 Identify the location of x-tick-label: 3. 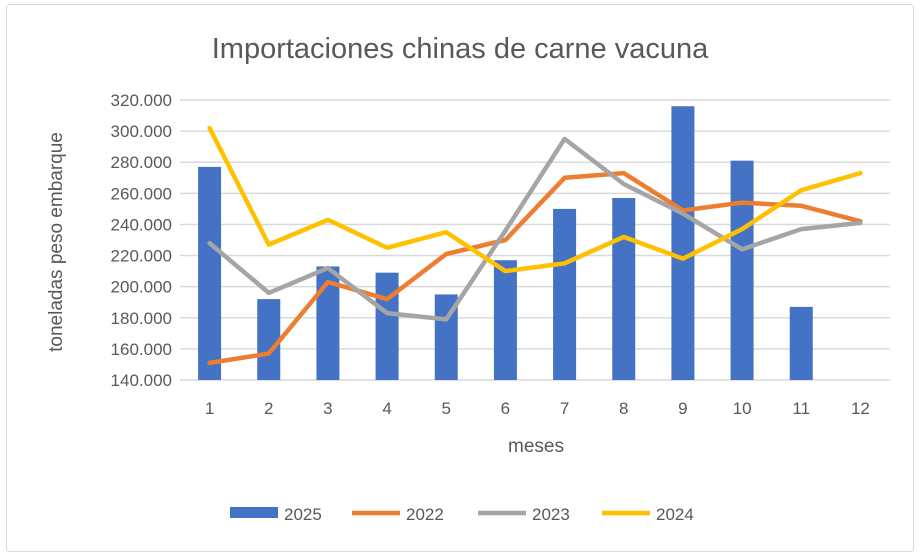
(327, 408).